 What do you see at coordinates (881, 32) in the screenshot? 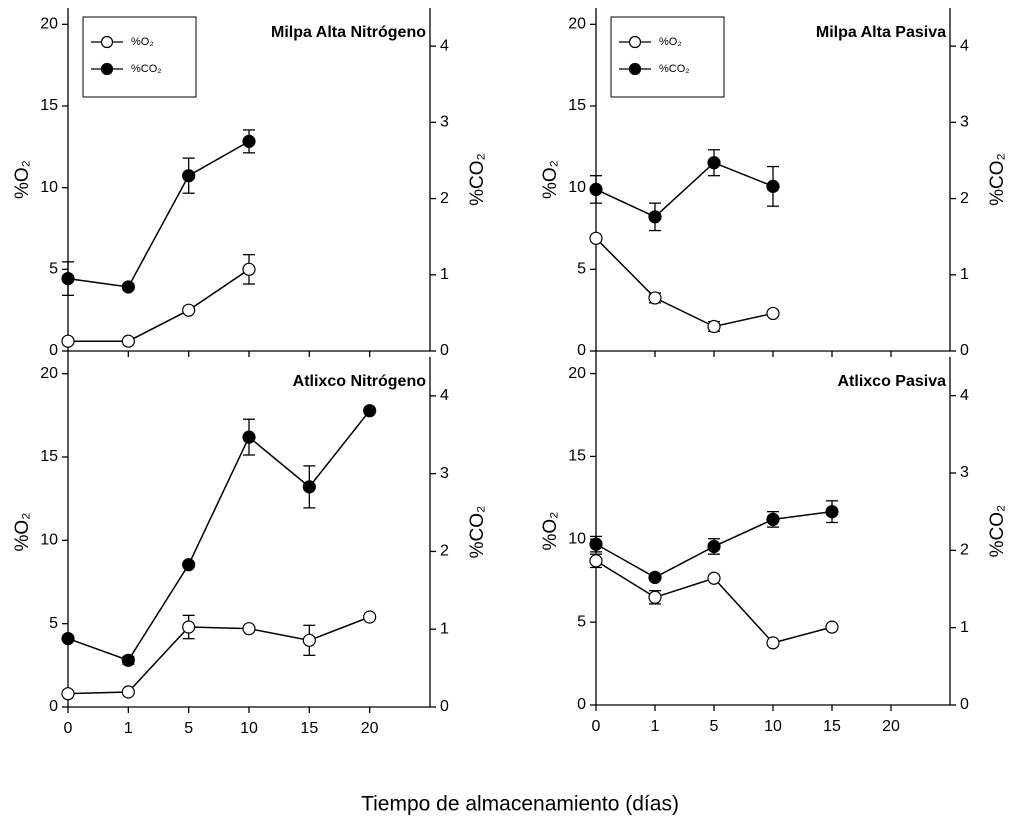
I see `panel-title: Milpa Alta Pasiva` at bounding box center [881, 32].